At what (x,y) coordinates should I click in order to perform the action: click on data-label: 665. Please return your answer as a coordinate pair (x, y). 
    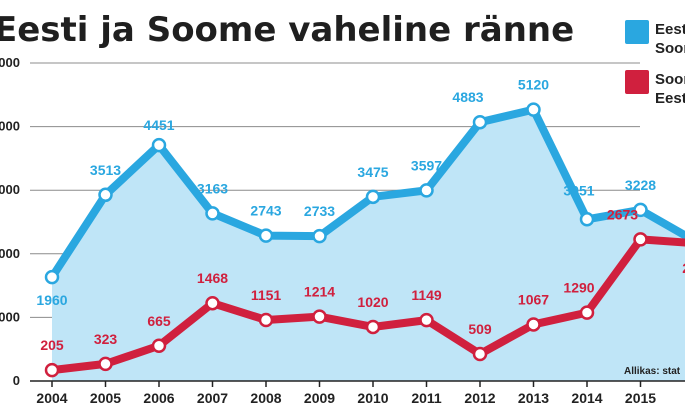
    Looking at the image, I should click on (159, 321).